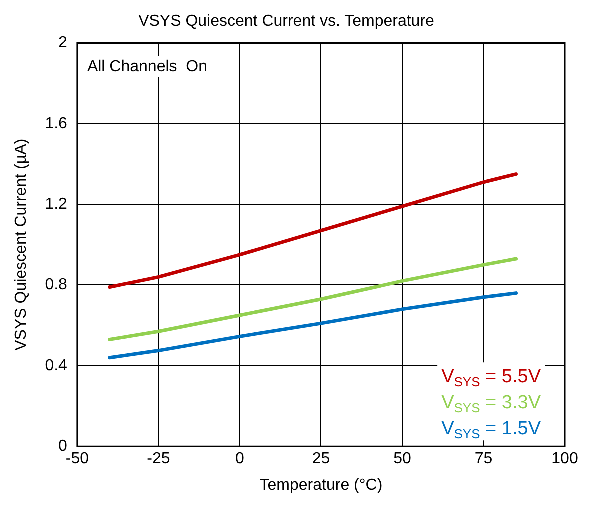 The height and width of the screenshot is (507, 593). I want to click on x-tick-label: 0, so click(240, 459).